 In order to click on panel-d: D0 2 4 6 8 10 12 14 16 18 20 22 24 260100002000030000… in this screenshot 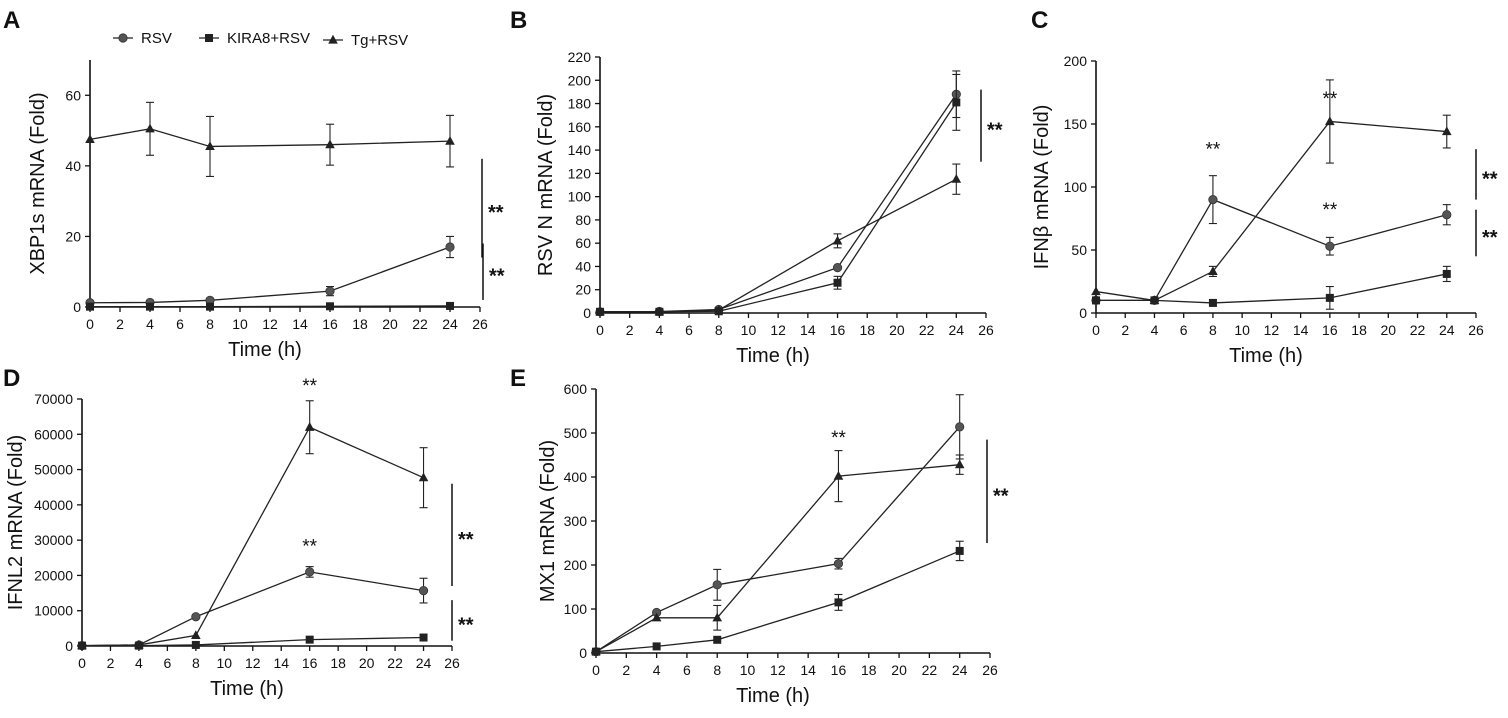, I will do `click(238, 532)`.